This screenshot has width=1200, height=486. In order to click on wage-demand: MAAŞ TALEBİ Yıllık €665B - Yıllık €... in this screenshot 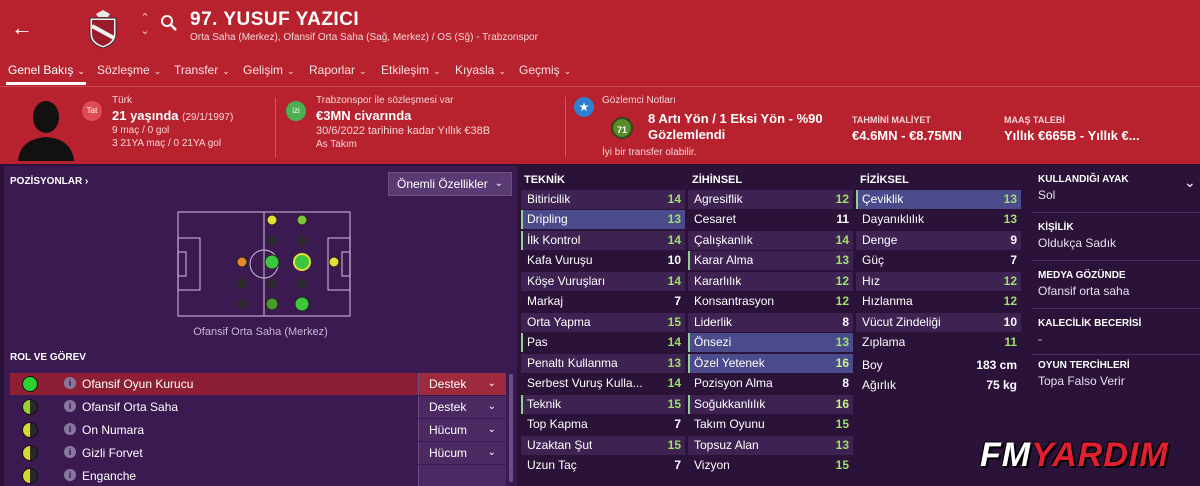, I will do `click(1072, 129)`.